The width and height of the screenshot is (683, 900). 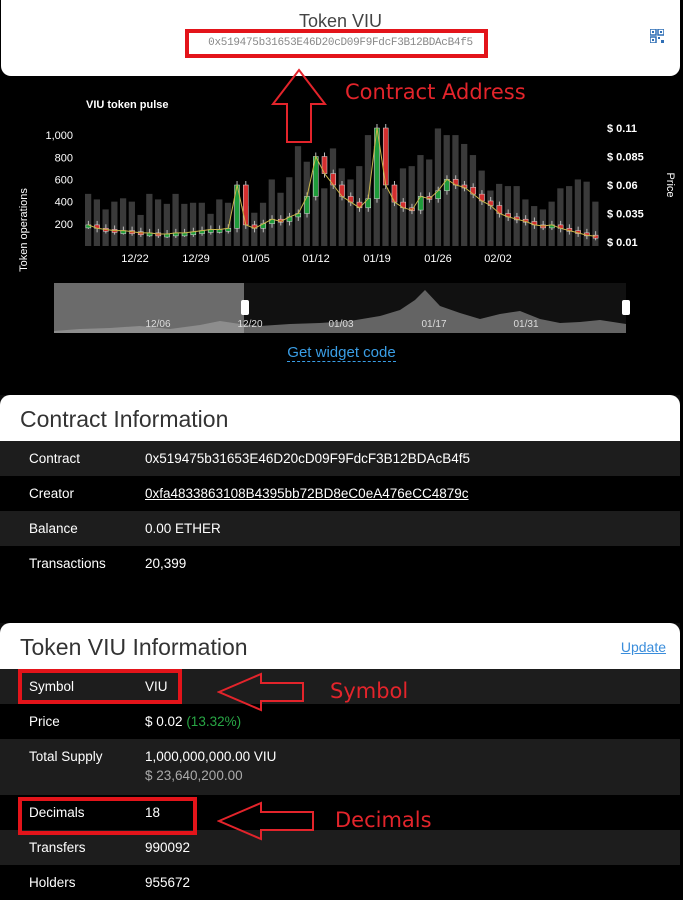 What do you see at coordinates (643, 647) in the screenshot?
I see `update-link: Update` at bounding box center [643, 647].